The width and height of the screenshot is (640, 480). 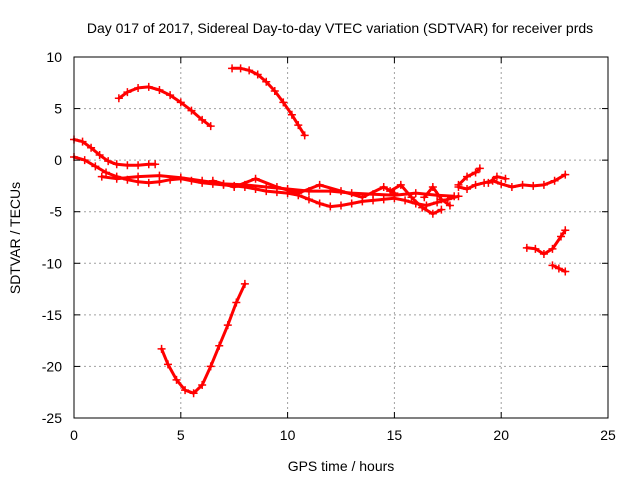 What do you see at coordinates (52, 315) in the screenshot?
I see `y-tick-label: -15` at bounding box center [52, 315].